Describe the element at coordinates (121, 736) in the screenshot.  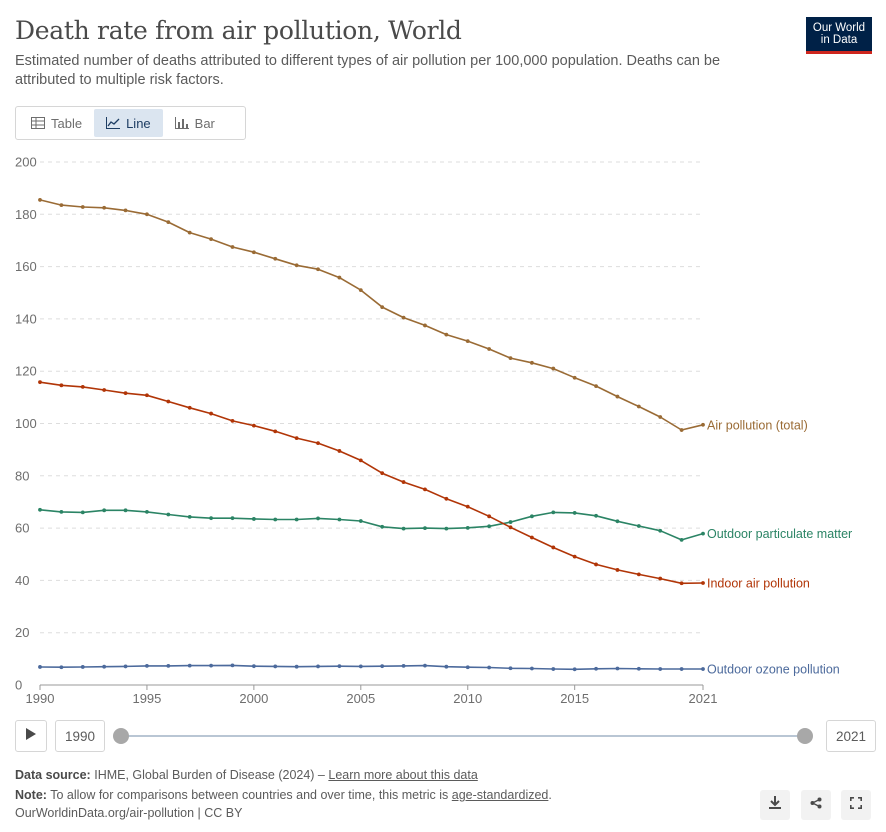
I see `timeline-start-handle` at that location.